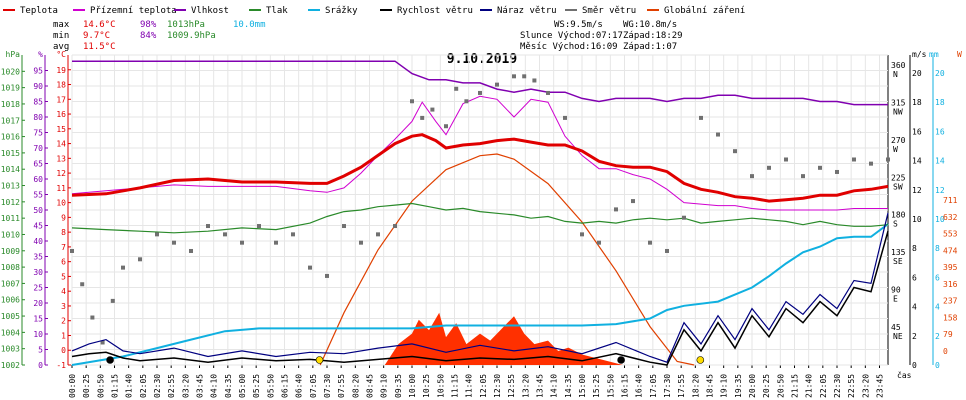  I want to click on x-axis-tick: 22:55, so click(851, 386).